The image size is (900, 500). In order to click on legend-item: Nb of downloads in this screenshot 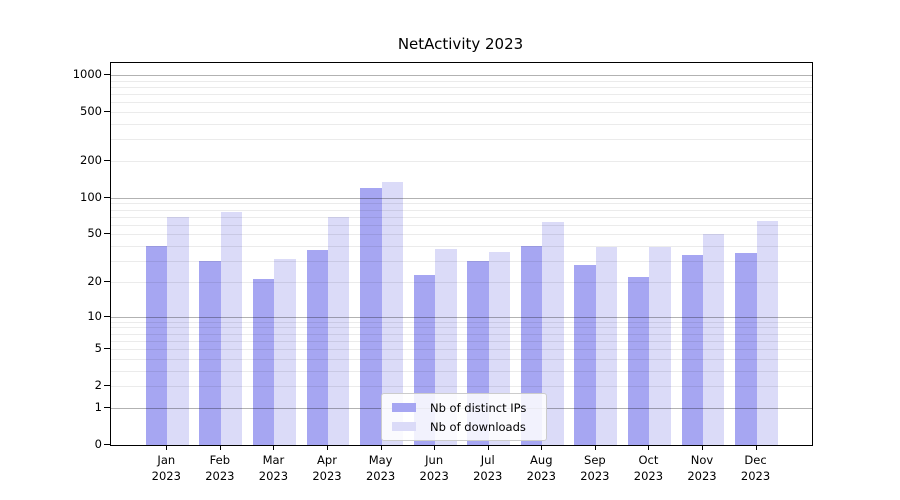, I will do `click(464, 427)`.